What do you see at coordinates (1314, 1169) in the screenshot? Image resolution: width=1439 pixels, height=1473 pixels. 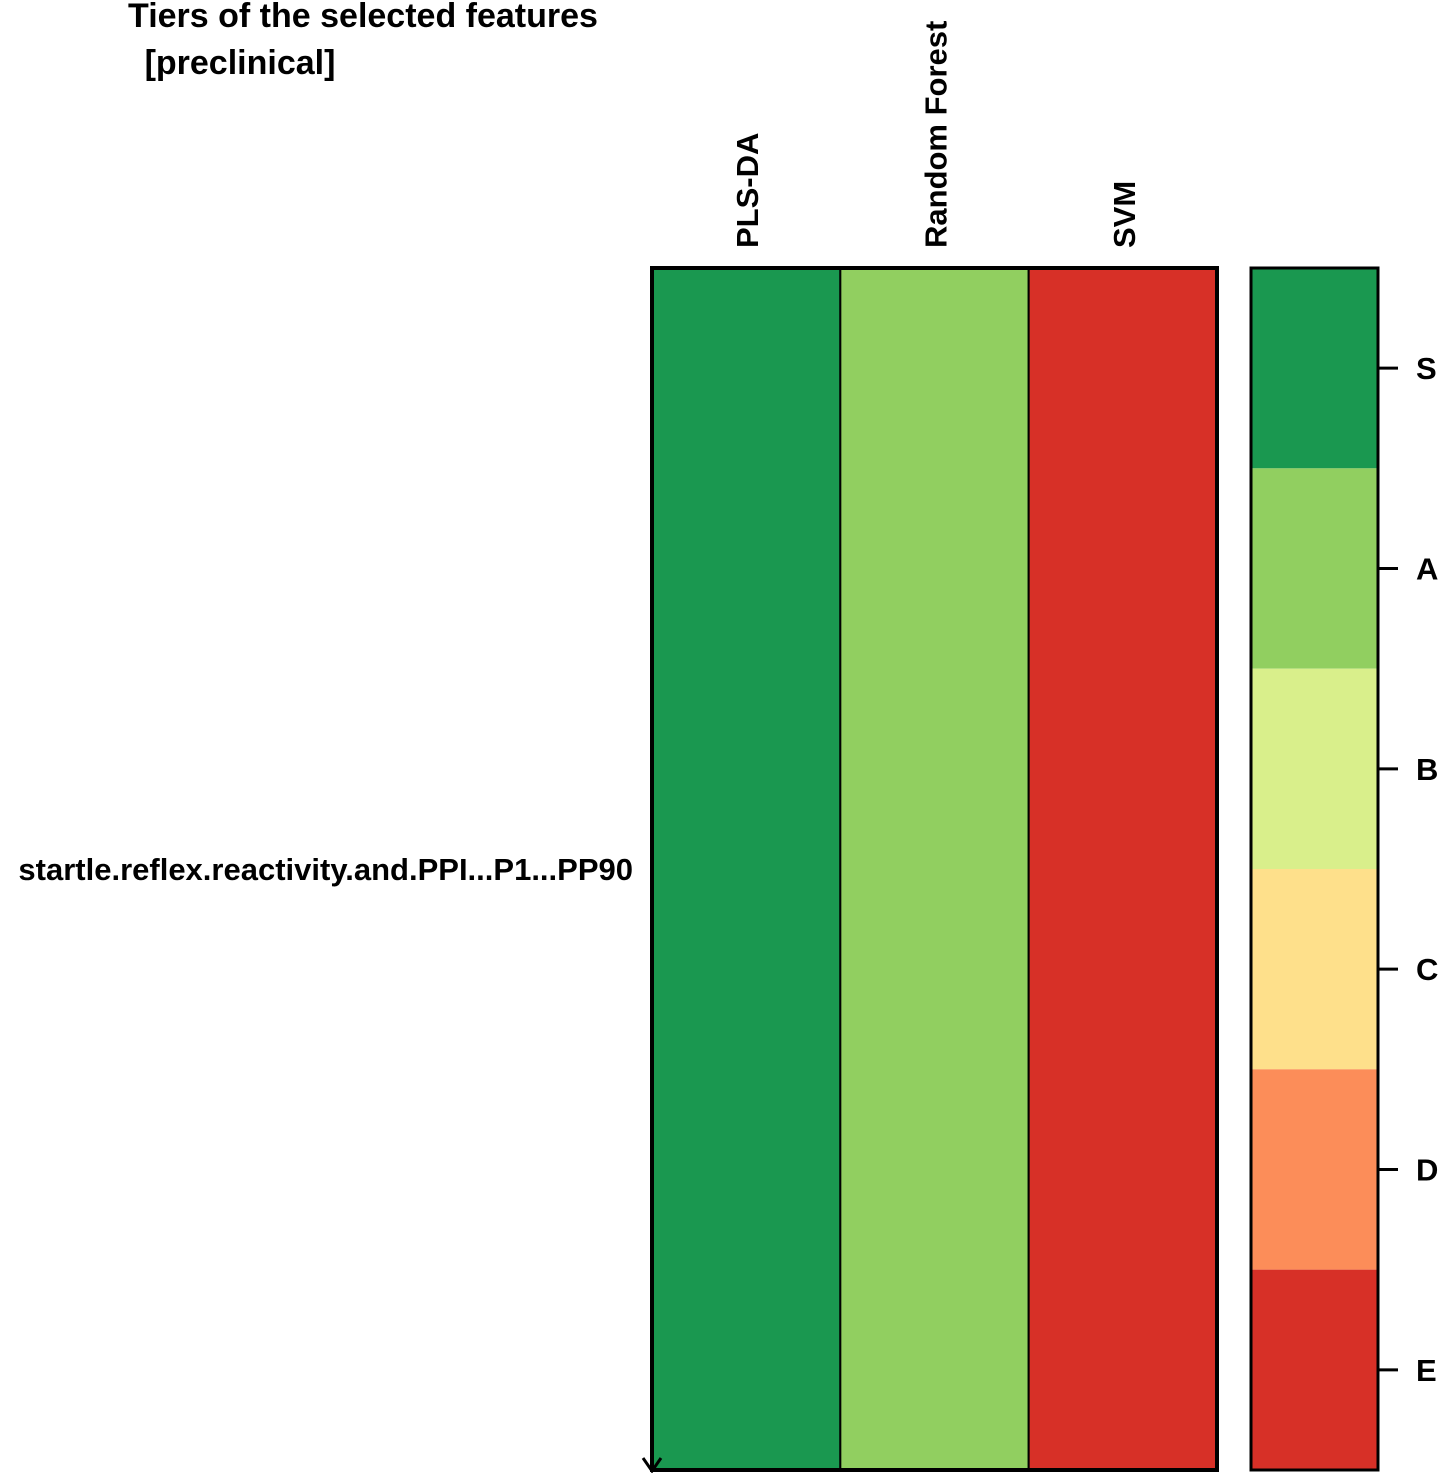 I see `legend-swatch-d` at bounding box center [1314, 1169].